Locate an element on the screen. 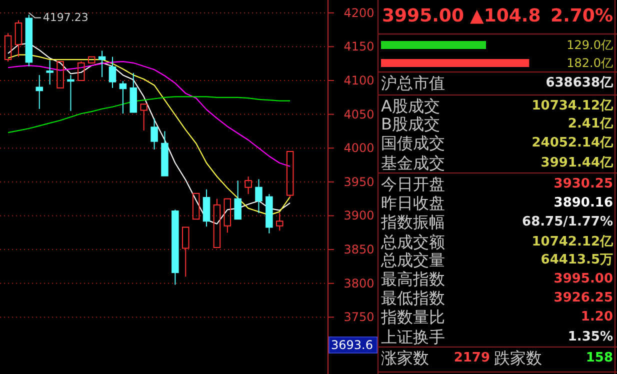 This screenshot has width=617, height=374. text: 3995.00 is located at coordinates (583, 279).